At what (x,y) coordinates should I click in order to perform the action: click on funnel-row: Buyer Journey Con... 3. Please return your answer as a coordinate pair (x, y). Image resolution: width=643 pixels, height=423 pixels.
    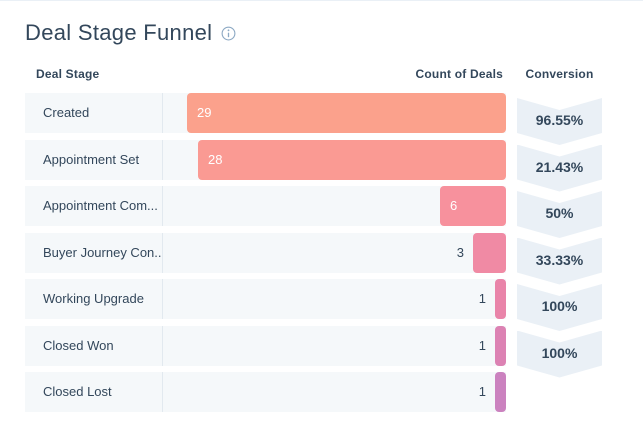
    Looking at the image, I should click on (265, 252).